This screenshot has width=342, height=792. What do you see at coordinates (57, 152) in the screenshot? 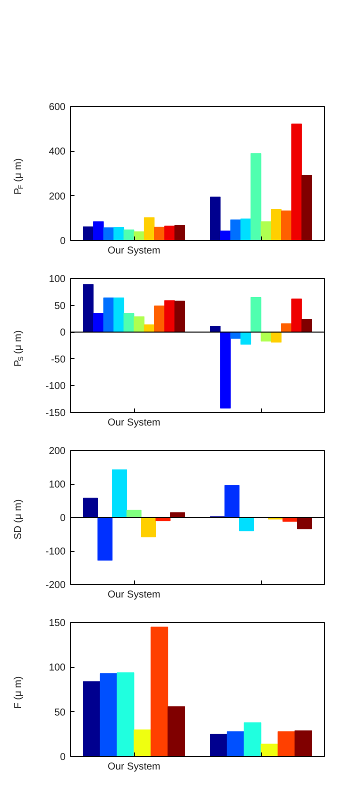
I see `y-tick-label: 400` at bounding box center [57, 152].